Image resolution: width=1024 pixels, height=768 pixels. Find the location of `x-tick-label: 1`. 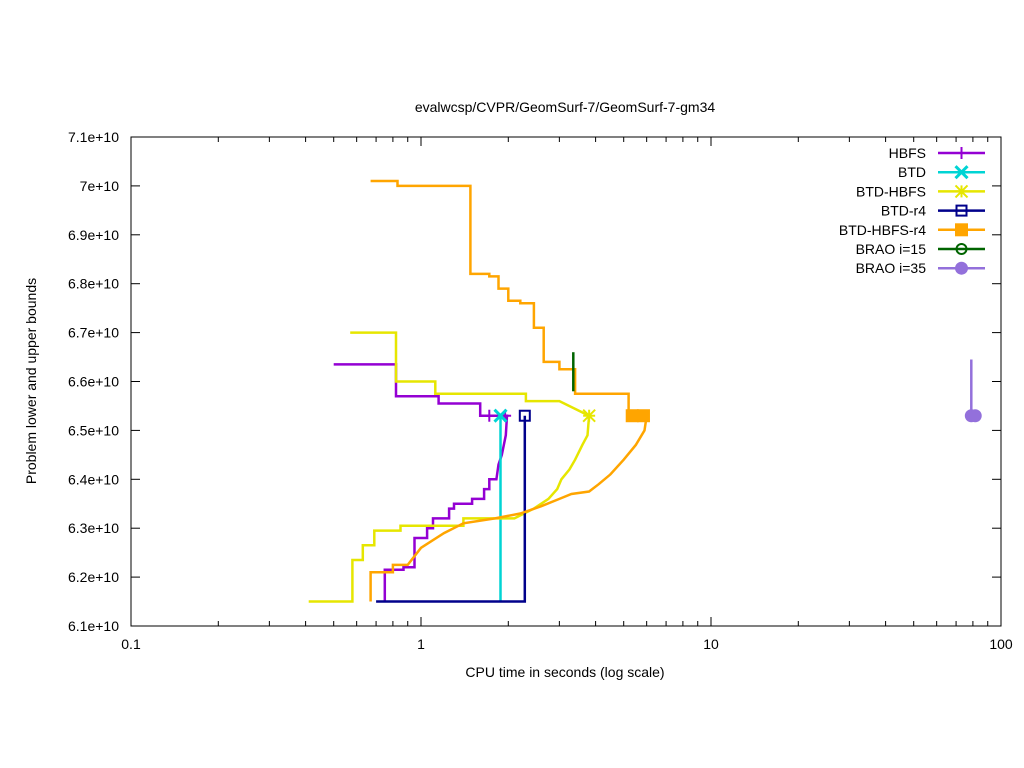

x-tick-label: 1 is located at coordinates (421, 644).